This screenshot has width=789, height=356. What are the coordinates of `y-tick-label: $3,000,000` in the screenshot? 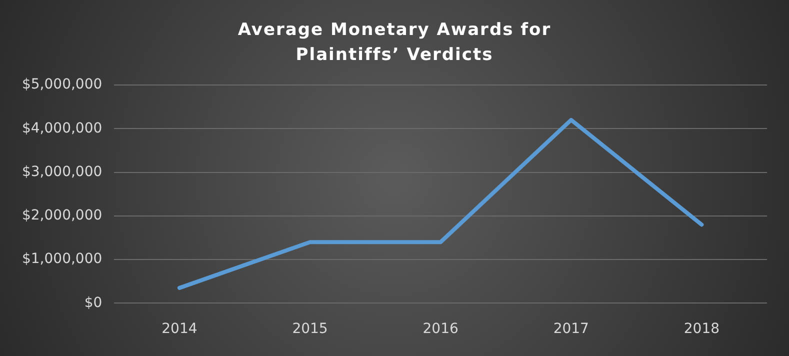 It's located at (62, 172).